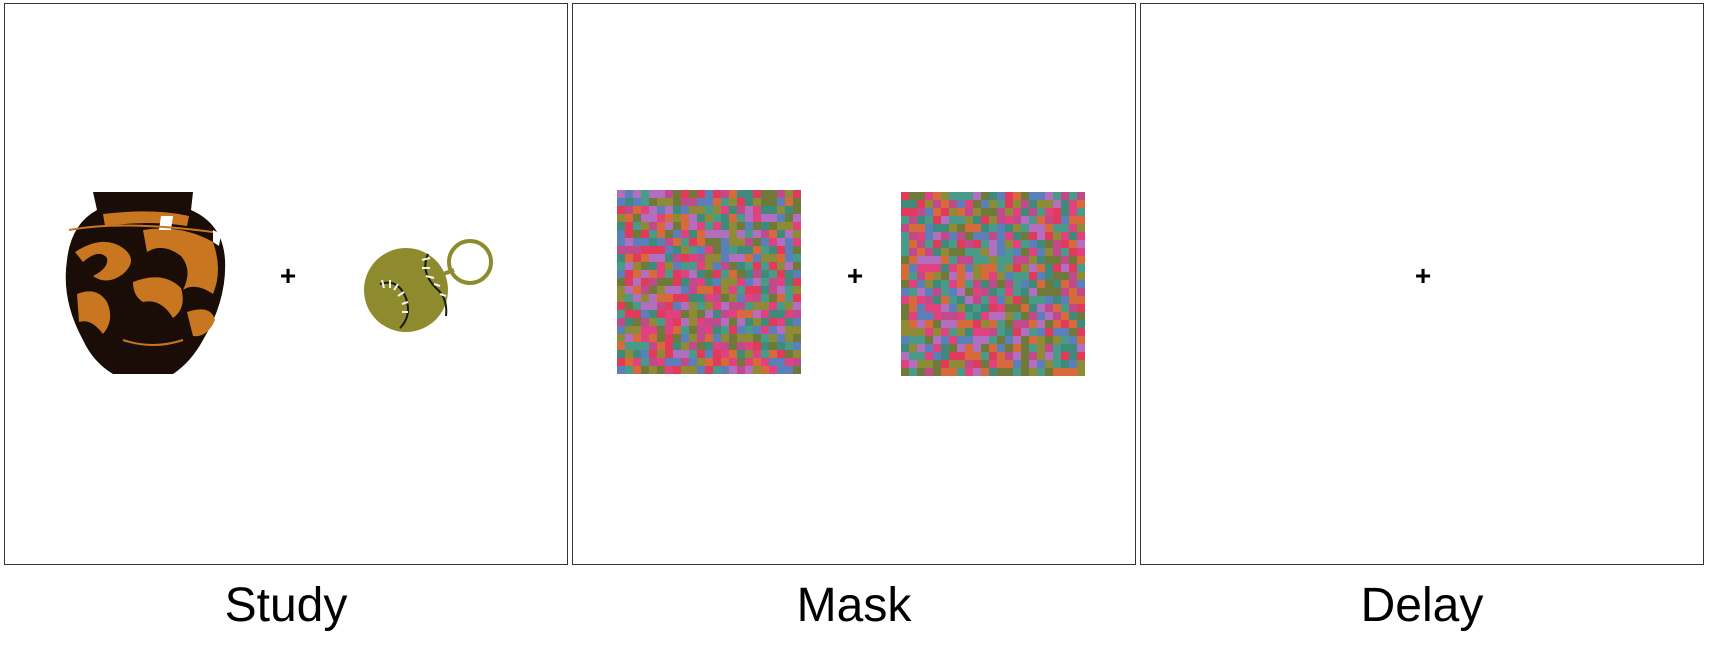 Image resolution: width=1709 pixels, height=666 pixels. What do you see at coordinates (993, 284) in the screenshot?
I see `noise-mask-right` at bounding box center [993, 284].